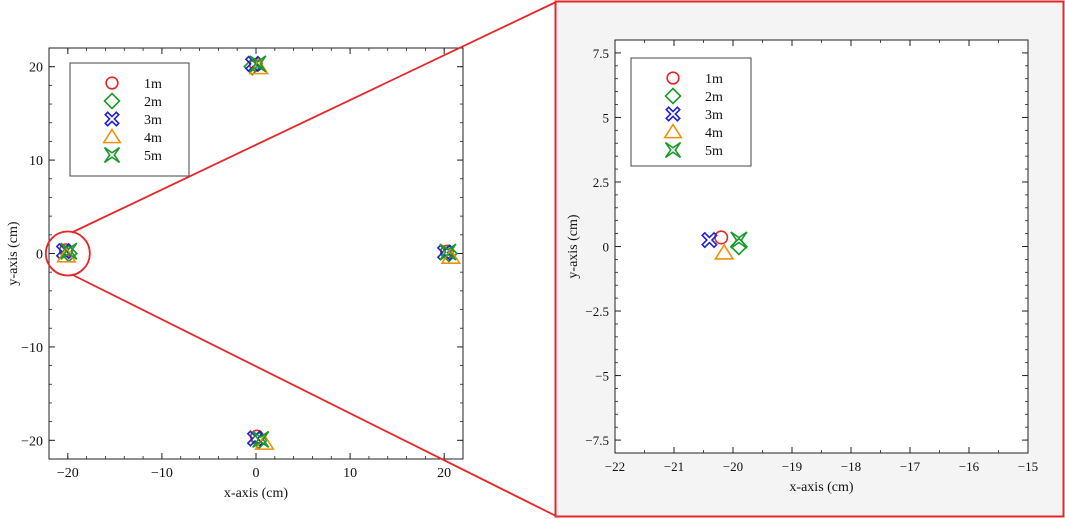 This screenshot has width=1065, height=519. I want to click on y-tick-label: 5, so click(606, 117).